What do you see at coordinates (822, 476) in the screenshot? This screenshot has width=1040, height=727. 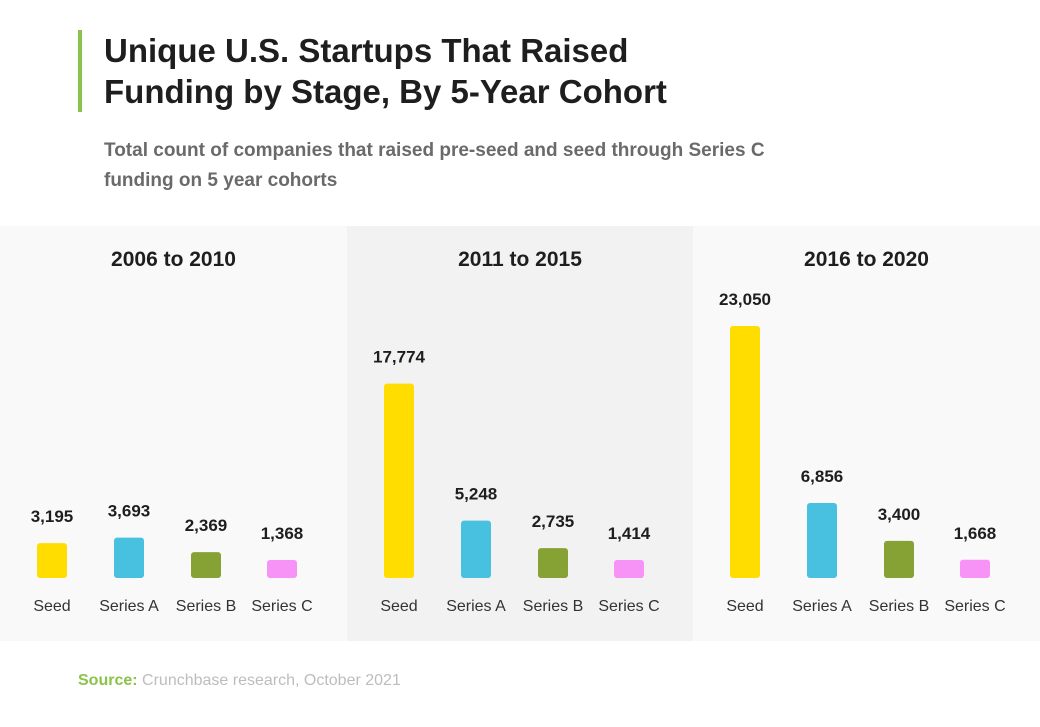 I see `value-label-series-a: 6,856` at bounding box center [822, 476].